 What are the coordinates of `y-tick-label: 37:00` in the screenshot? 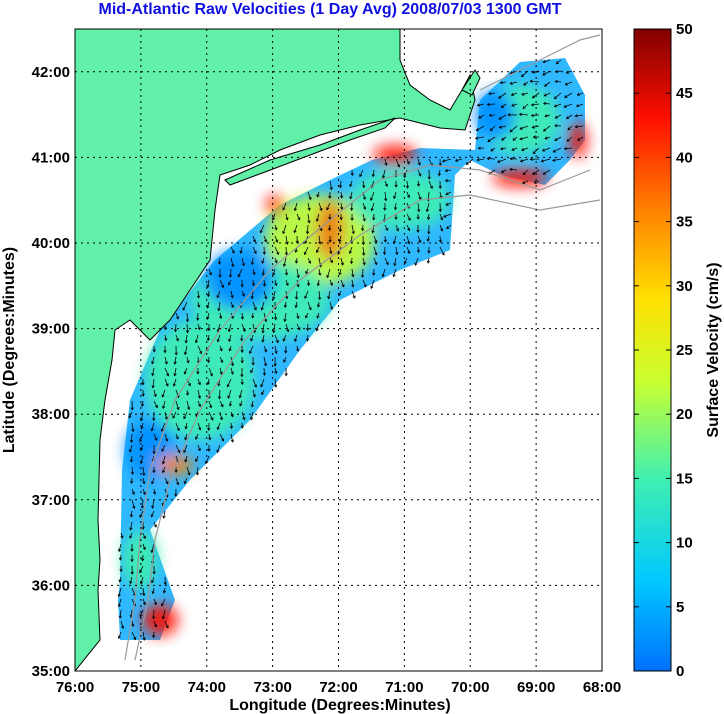 It's located at (51, 500).